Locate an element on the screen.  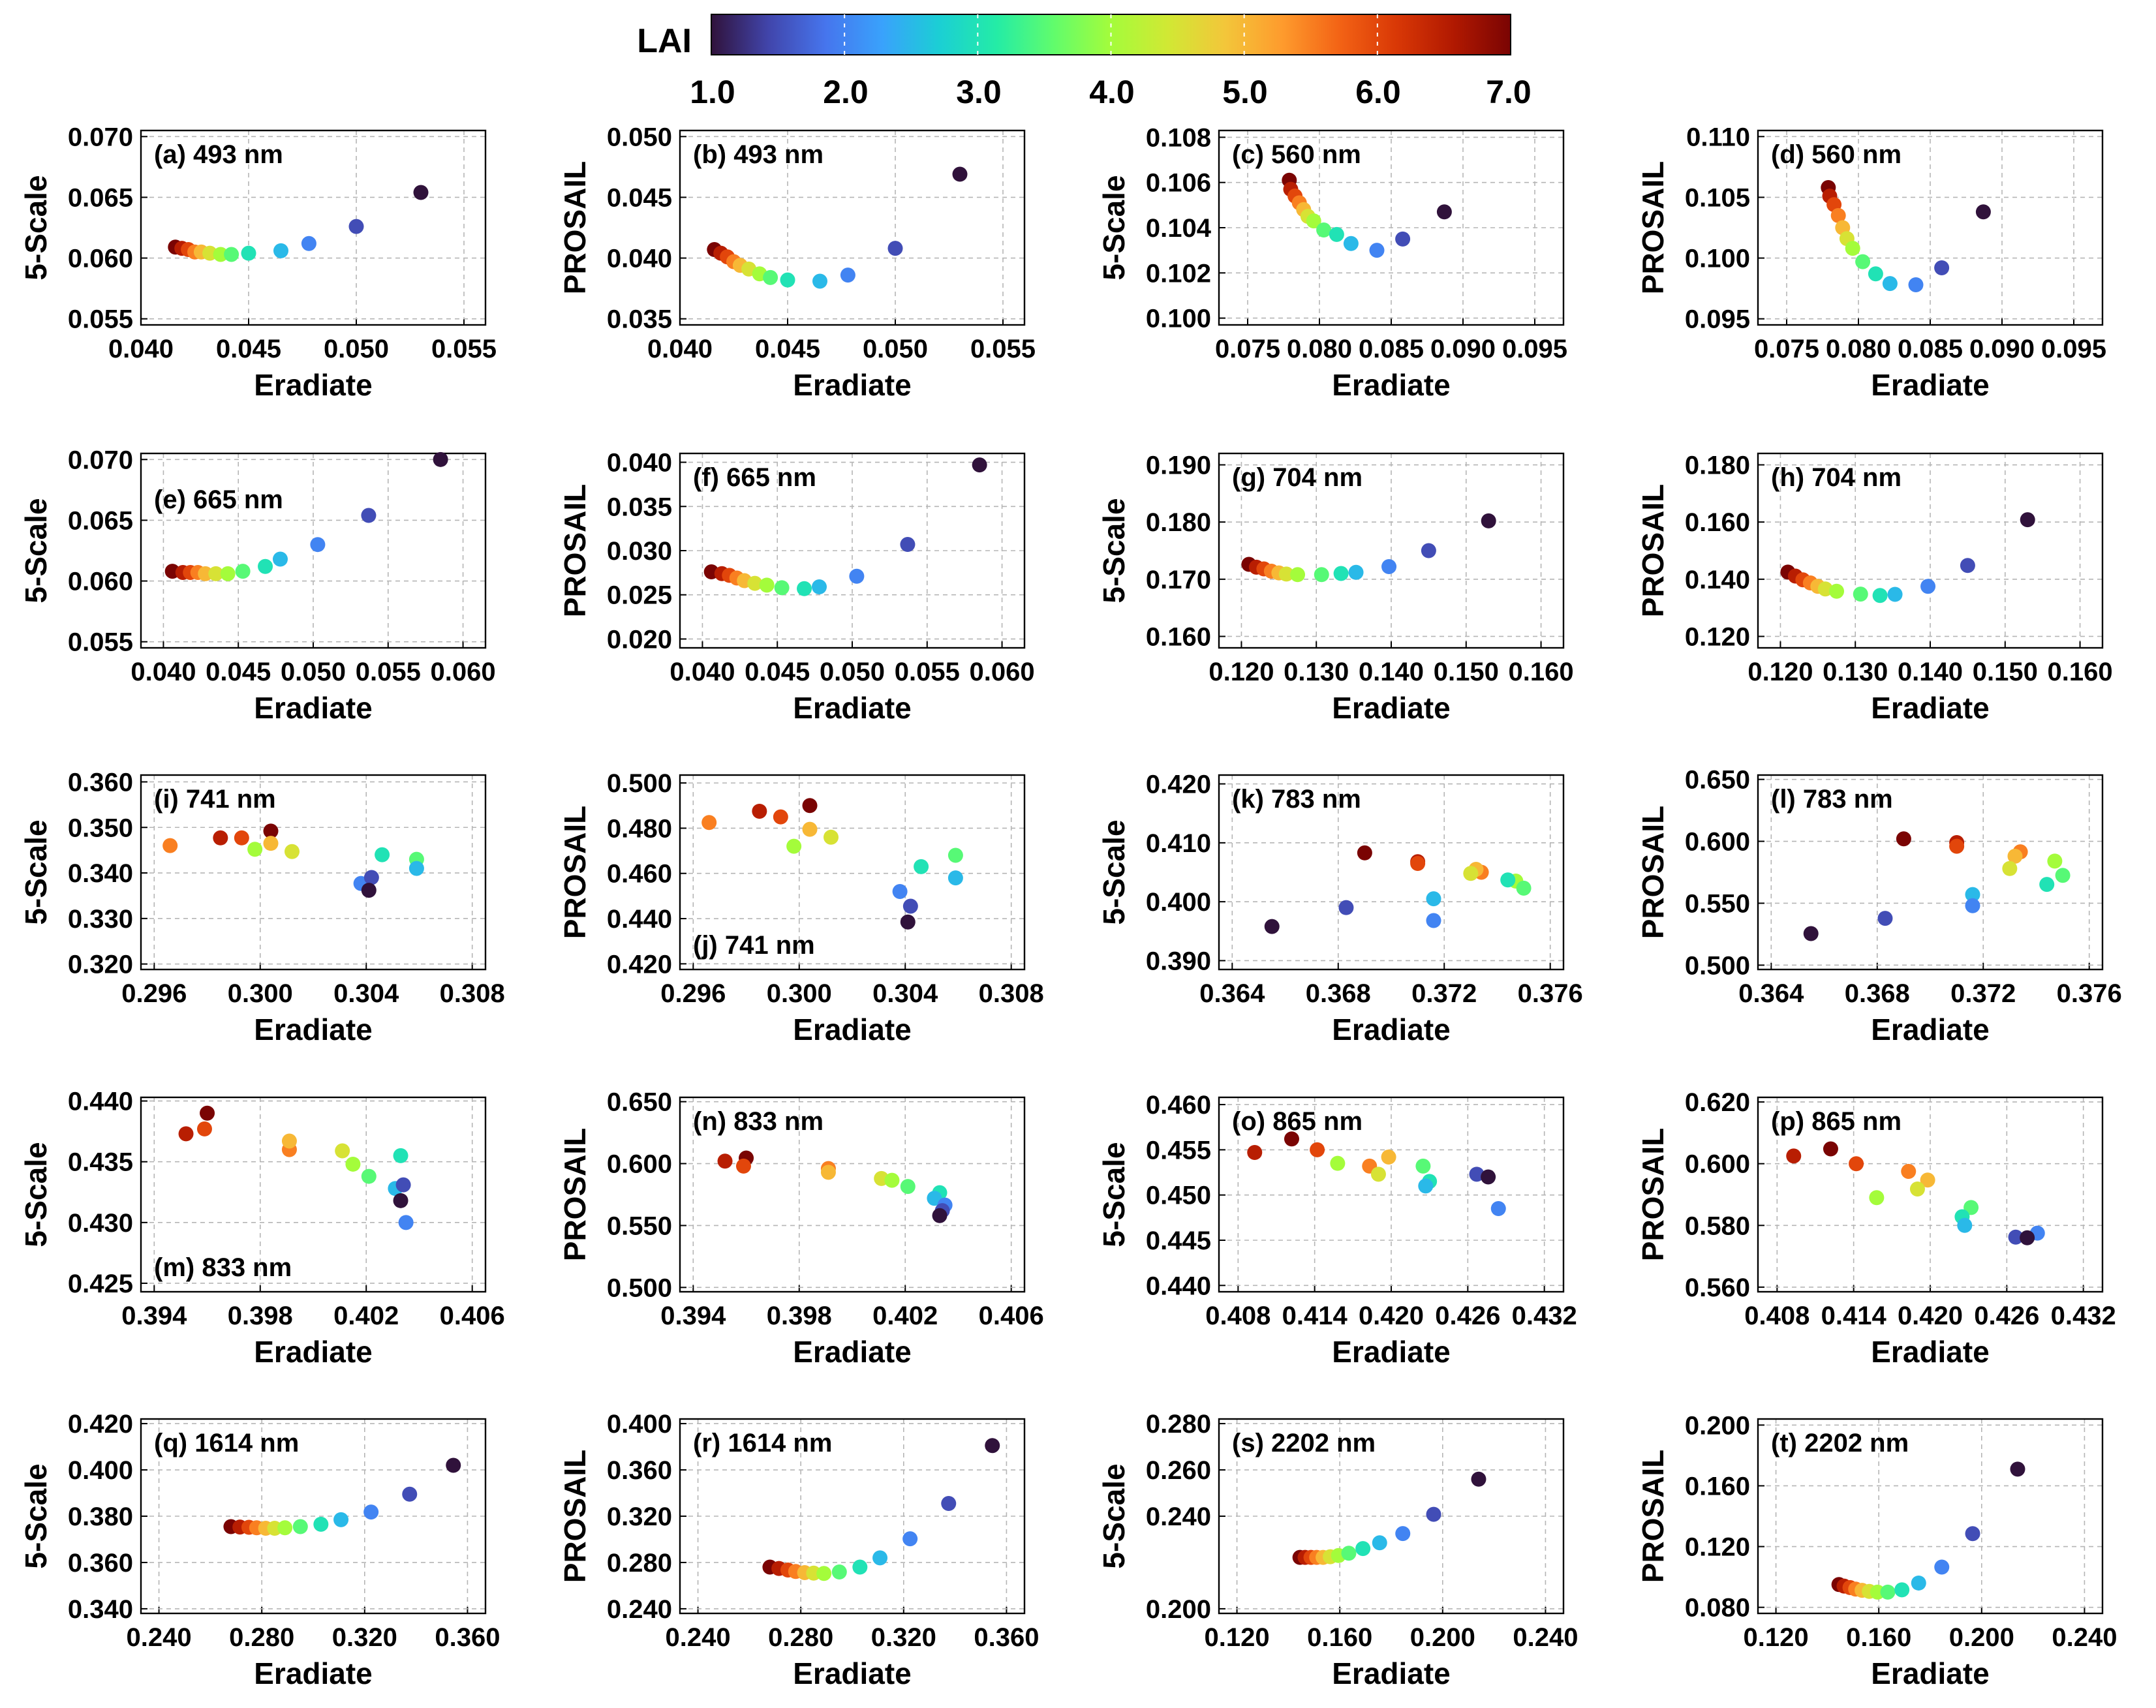
colorbar-ticks is located at coordinates (1111, 34).